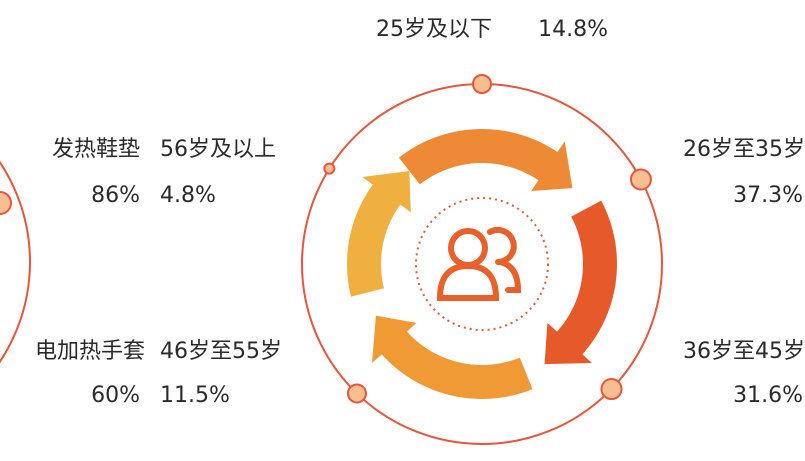 The image size is (805, 461). Describe the element at coordinates (218, 149) in the screenshot. I see `age-label: 56岁及以上` at that location.